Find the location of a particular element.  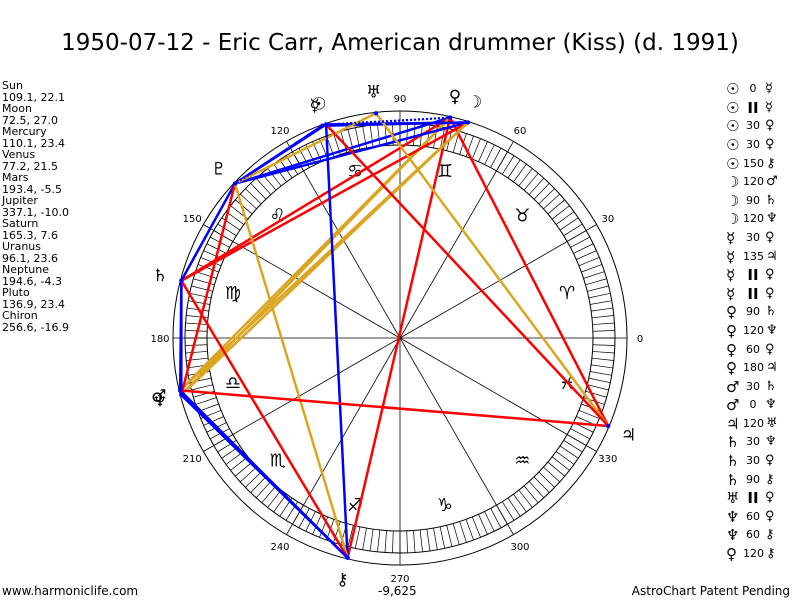

degree-label: 300 is located at coordinates (519, 547).